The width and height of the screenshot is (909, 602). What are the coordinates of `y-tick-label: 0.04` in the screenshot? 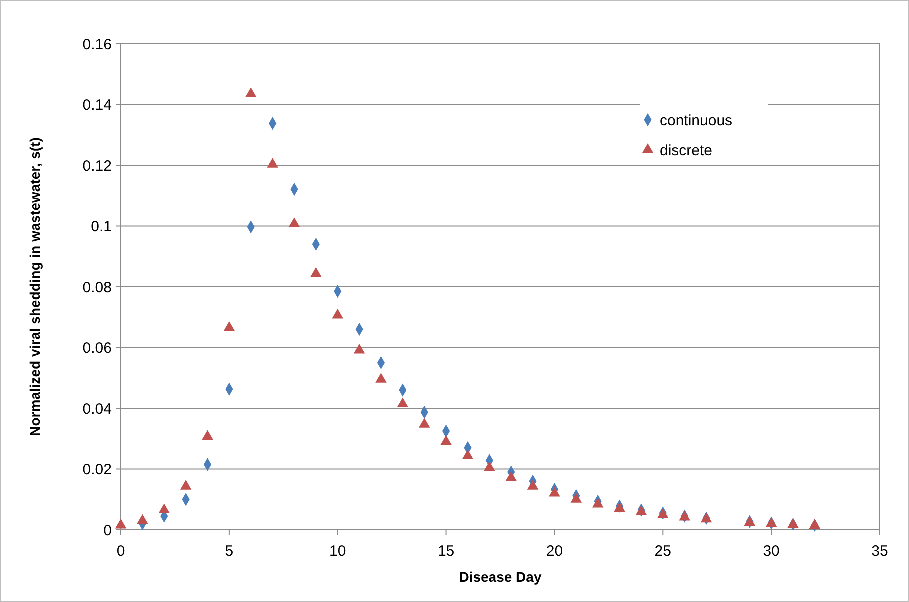 It's located at (97, 409).